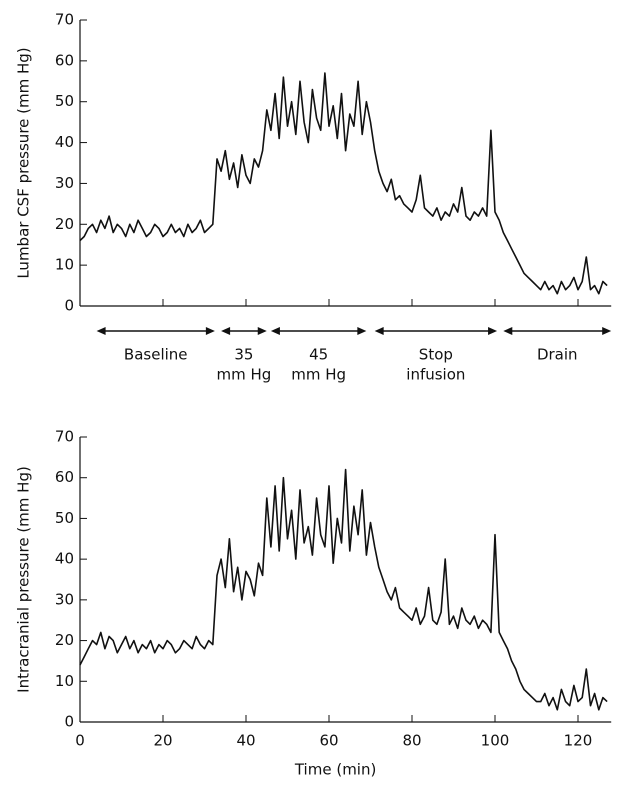 The image size is (618, 785). Describe the element at coordinates (156, 355) in the screenshot. I see `period-label: Baseline` at that location.